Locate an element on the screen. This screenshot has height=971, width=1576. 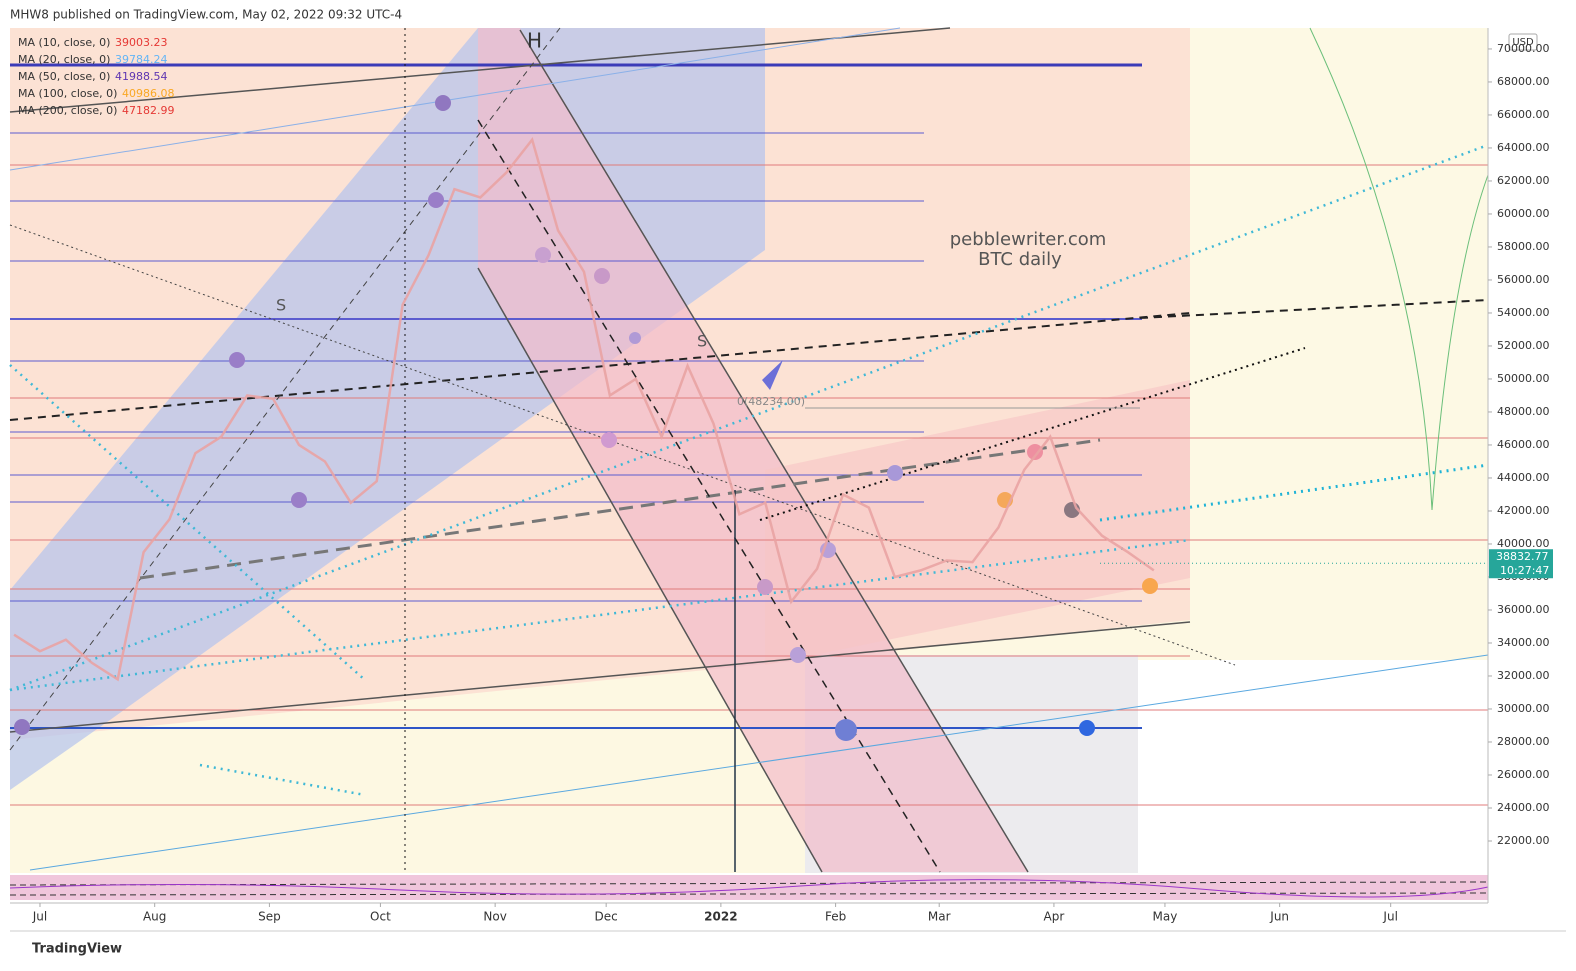
zone is located at coordinates (1313, 766).